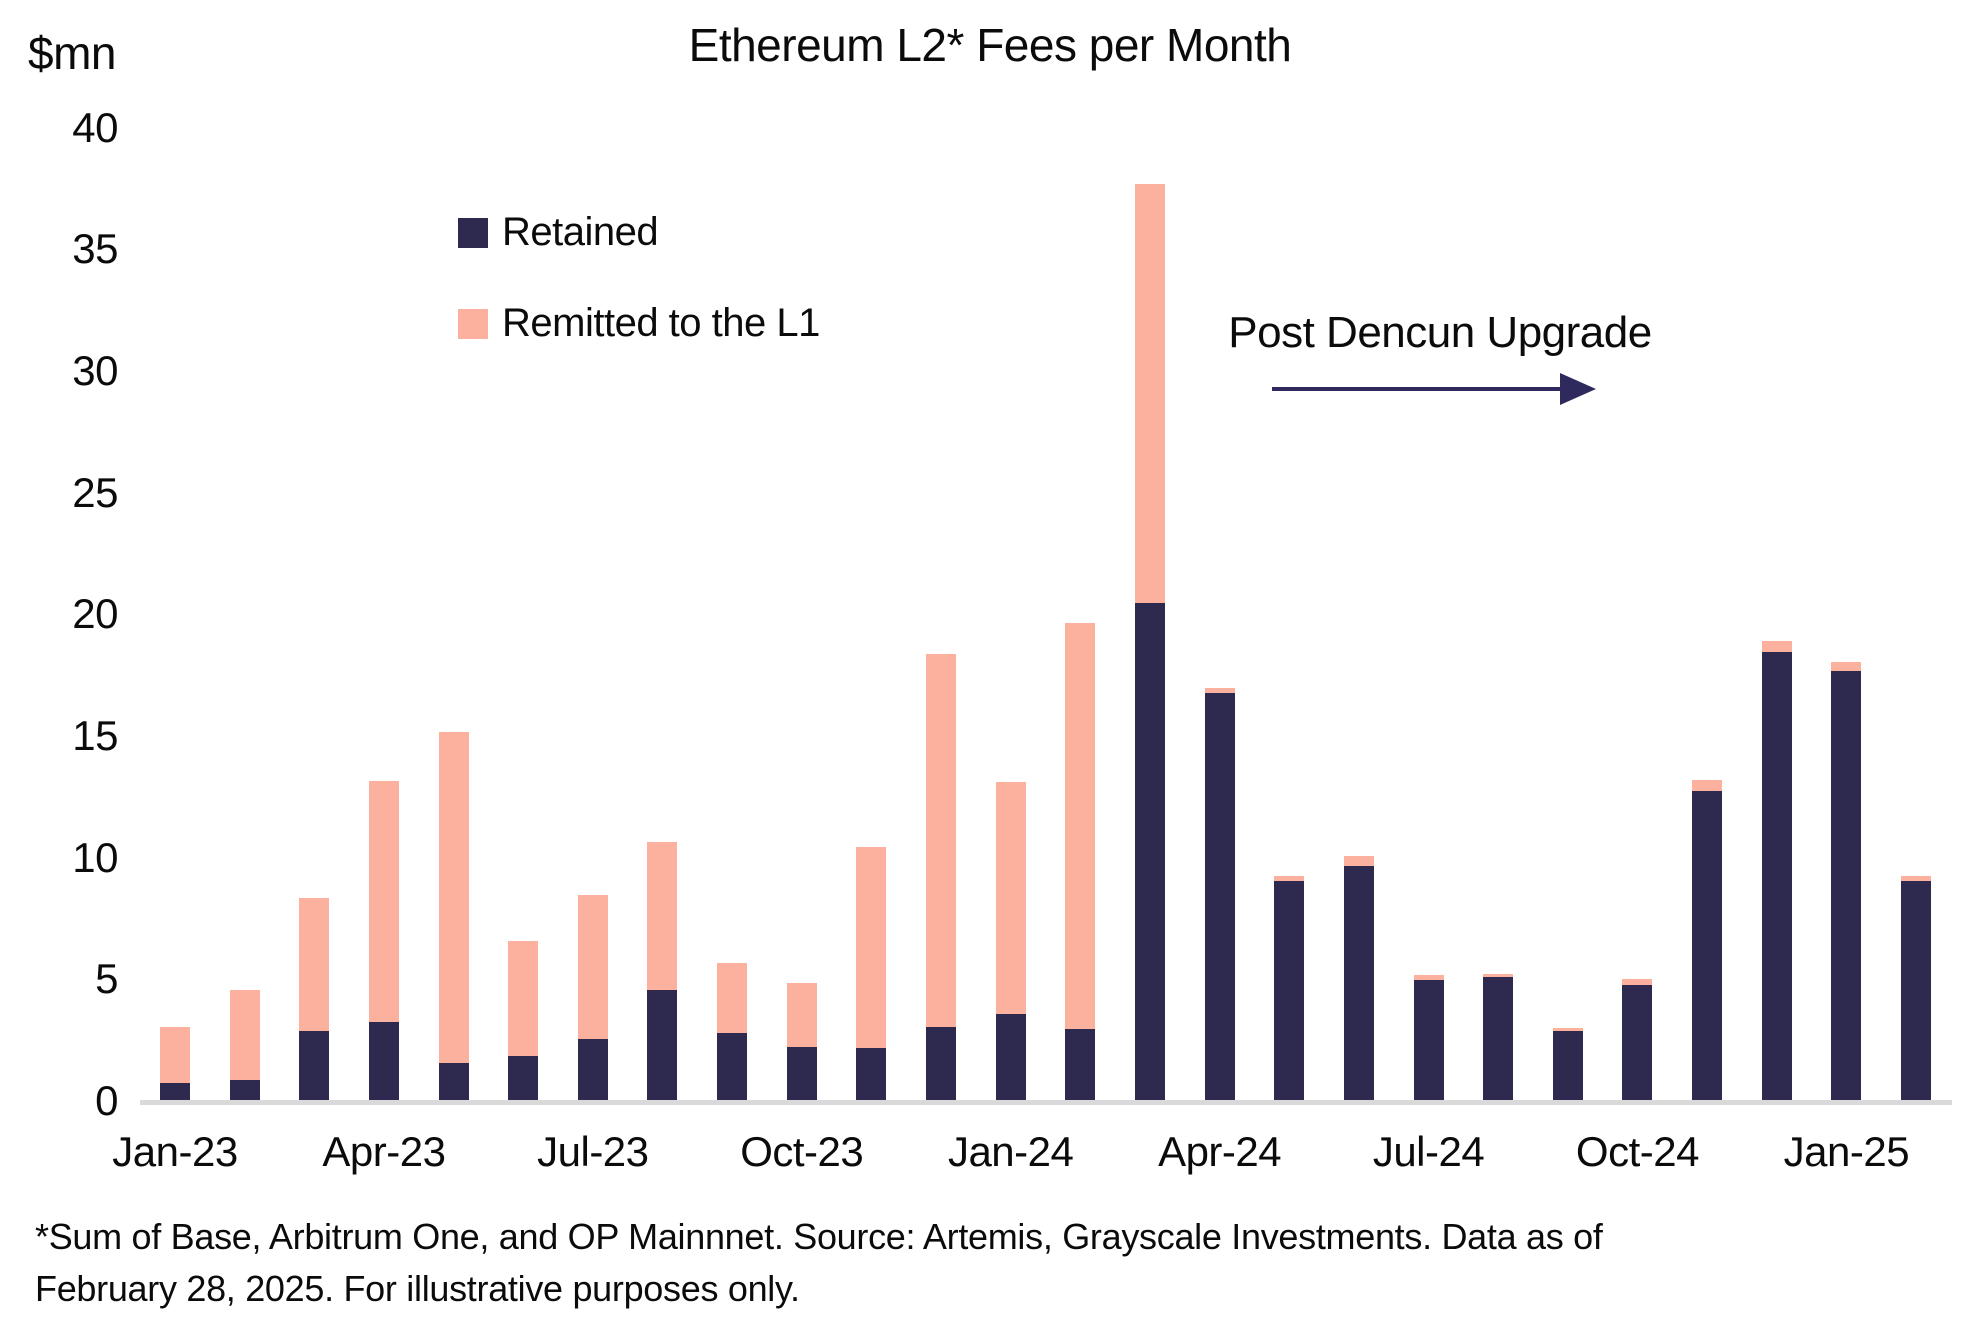 Image resolution: width=1980 pixels, height=1321 pixels. I want to click on x-tick-label: Jul-24, so click(1428, 1151).